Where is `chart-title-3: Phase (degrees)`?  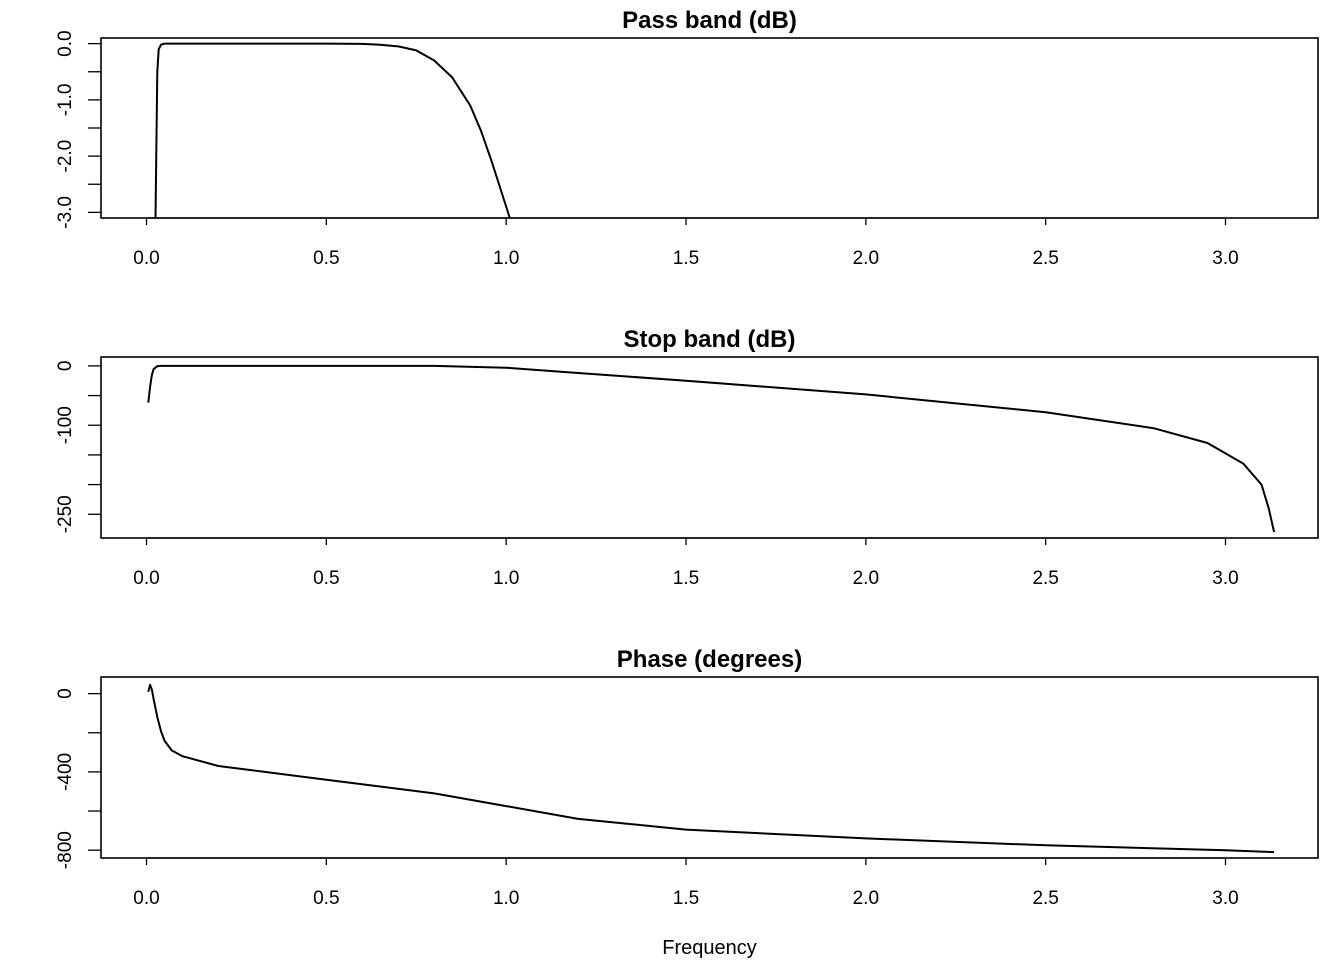
chart-title-3: Phase (degrees) is located at coordinates (709, 659).